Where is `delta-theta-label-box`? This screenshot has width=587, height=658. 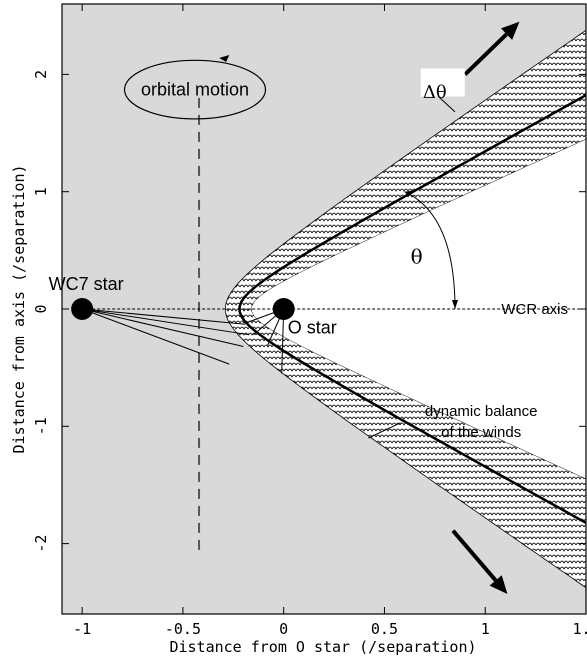 delta-theta-label-box is located at coordinates (442, 82).